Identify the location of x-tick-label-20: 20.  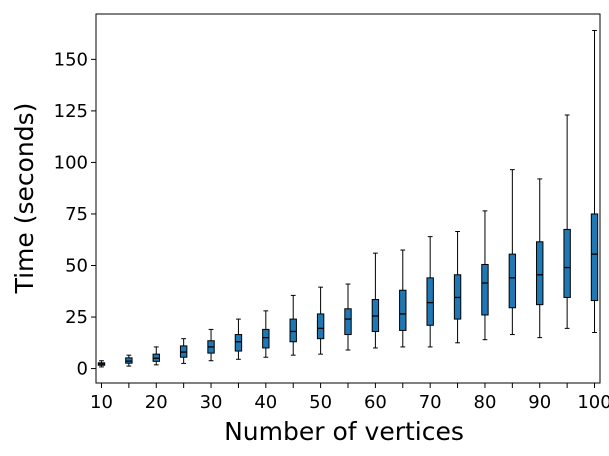
(156, 402).